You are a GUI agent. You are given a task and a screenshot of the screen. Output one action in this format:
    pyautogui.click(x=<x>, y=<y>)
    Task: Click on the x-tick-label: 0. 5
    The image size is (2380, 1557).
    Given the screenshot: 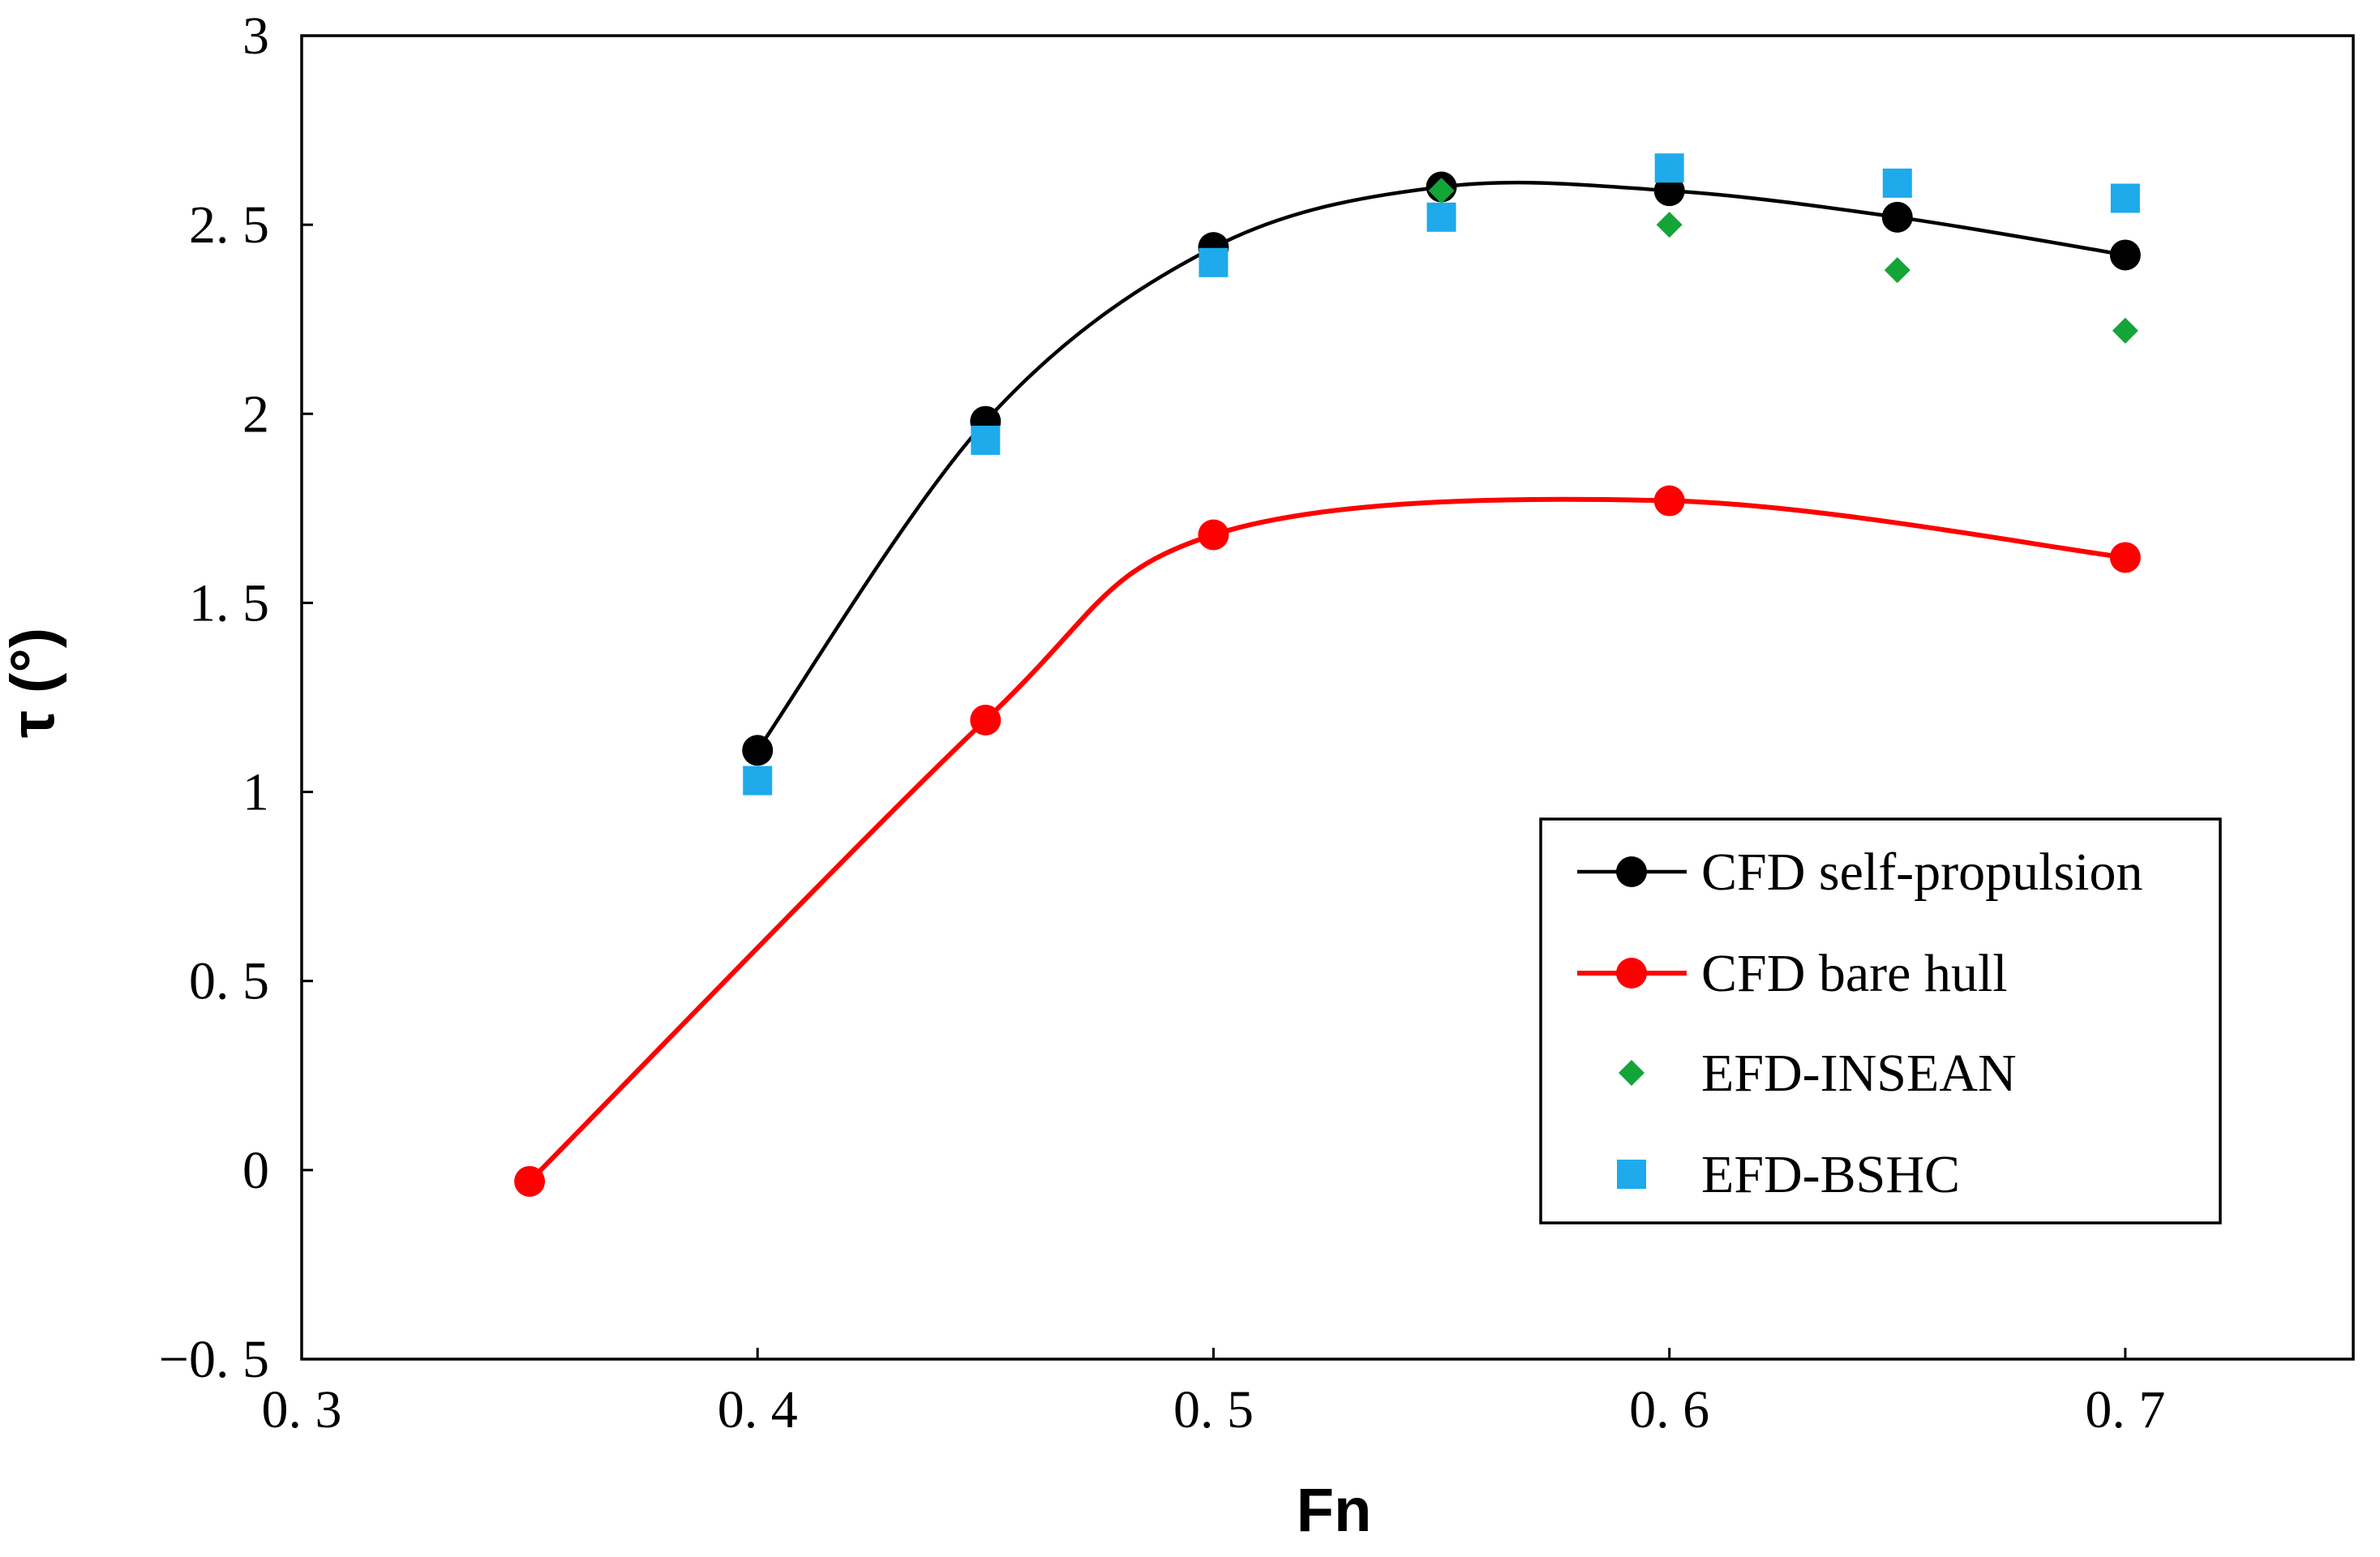 What is the action you would take?
    pyautogui.click(x=1213, y=1409)
    